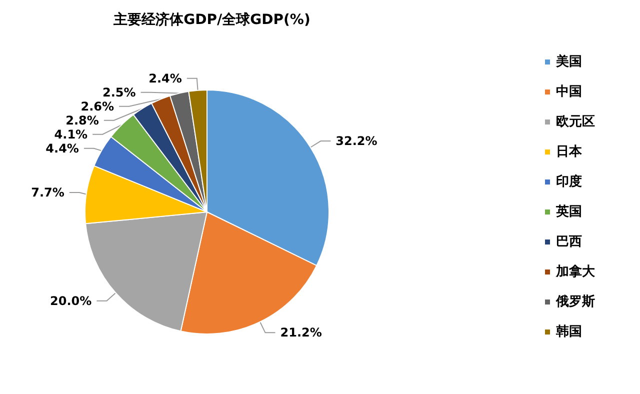  I want to click on legend-label: 中国, so click(569, 92).